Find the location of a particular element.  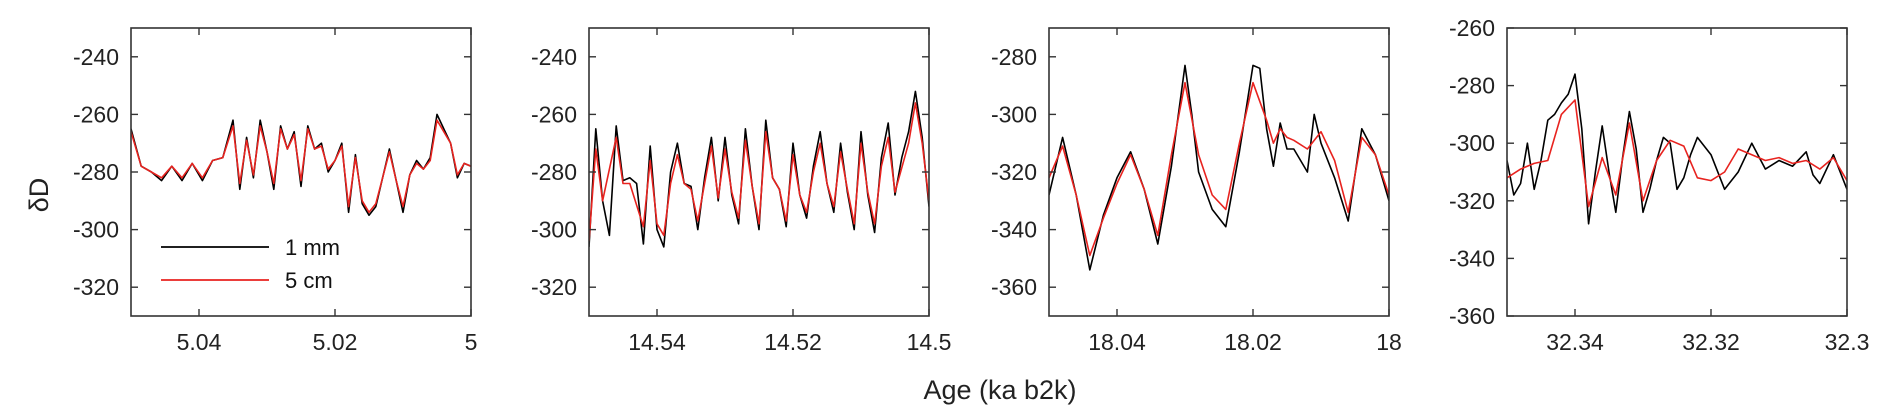

x-tick-label: 18.04 is located at coordinates (1117, 342).